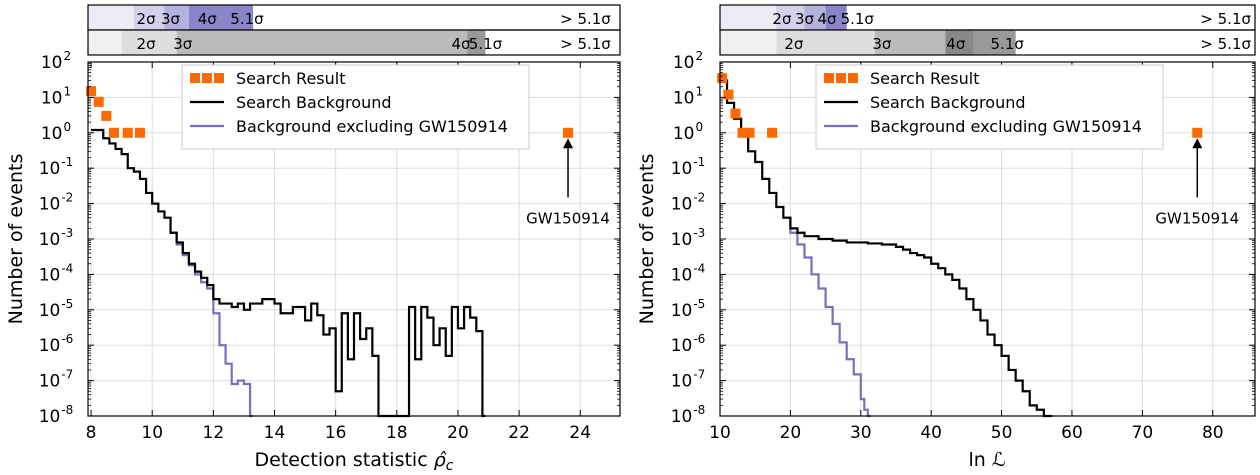 The image size is (1260, 475). I want to click on x-tick-label: 30, so click(861, 433).